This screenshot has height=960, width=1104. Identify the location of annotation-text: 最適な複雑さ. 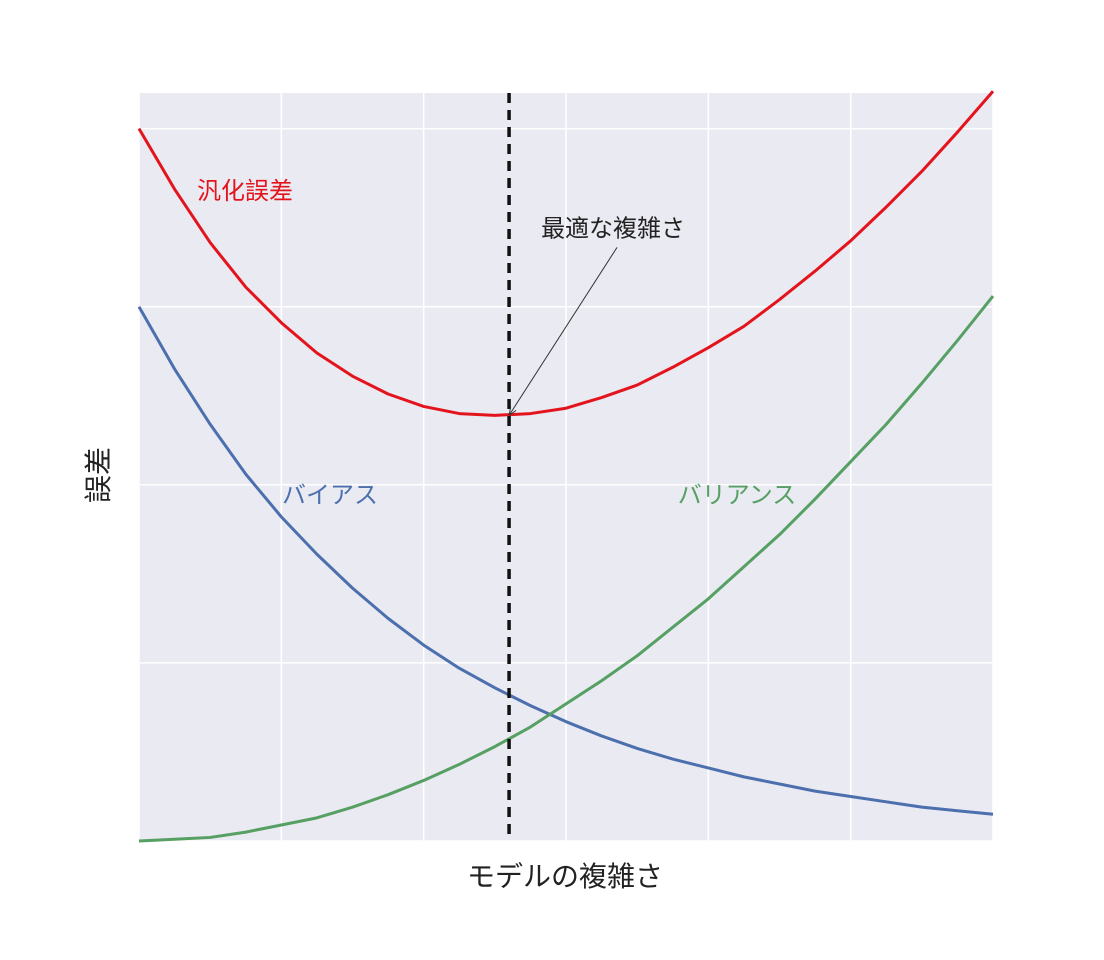
(613, 228).